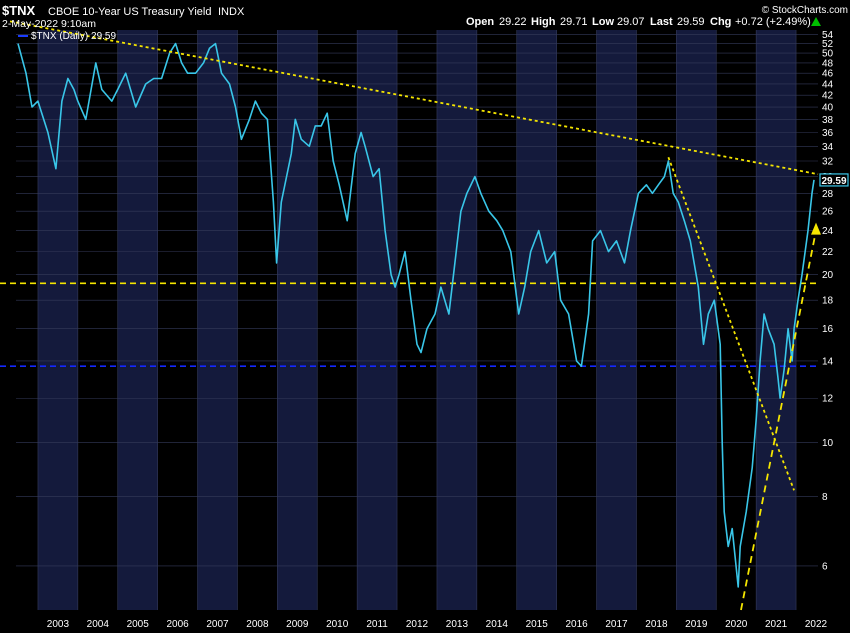  What do you see at coordinates (177, 624) in the screenshot?
I see `x-tick-label: 2006` at bounding box center [177, 624].